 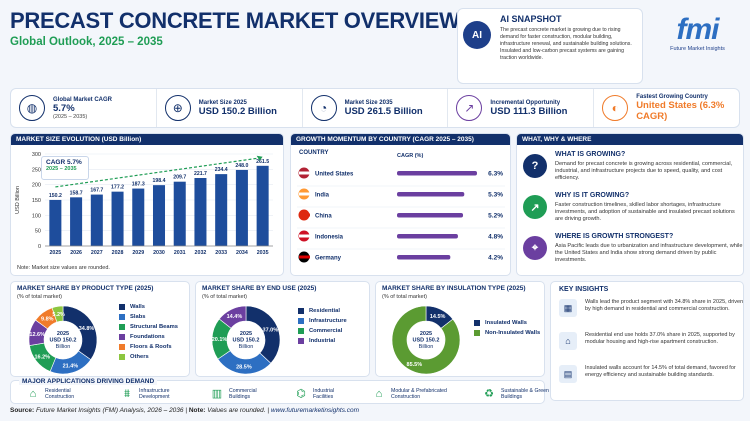 What do you see at coordinates (151, 347) in the screenshot?
I see `legend-label: Floors & Roofs` at bounding box center [151, 347].